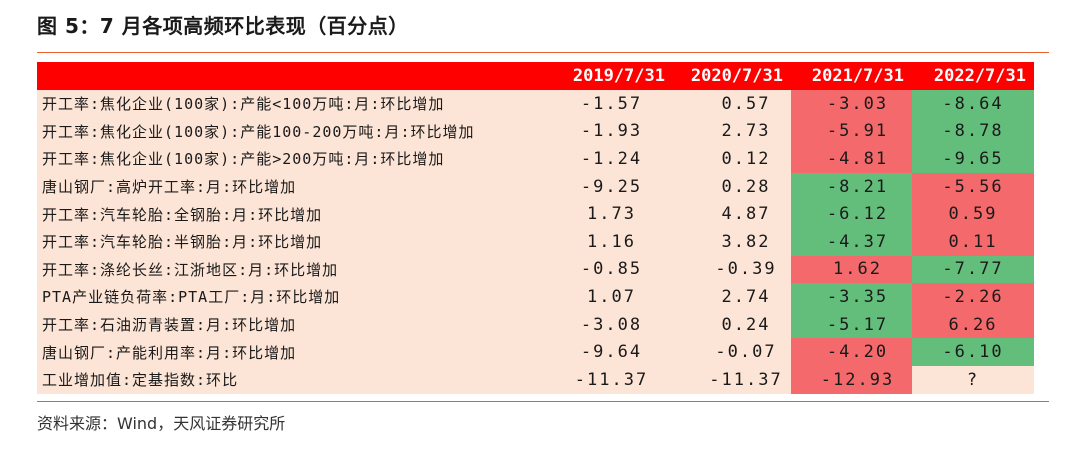 The width and height of the screenshot is (1080, 463). I want to click on cell-2021: -3.03, so click(851, 104).